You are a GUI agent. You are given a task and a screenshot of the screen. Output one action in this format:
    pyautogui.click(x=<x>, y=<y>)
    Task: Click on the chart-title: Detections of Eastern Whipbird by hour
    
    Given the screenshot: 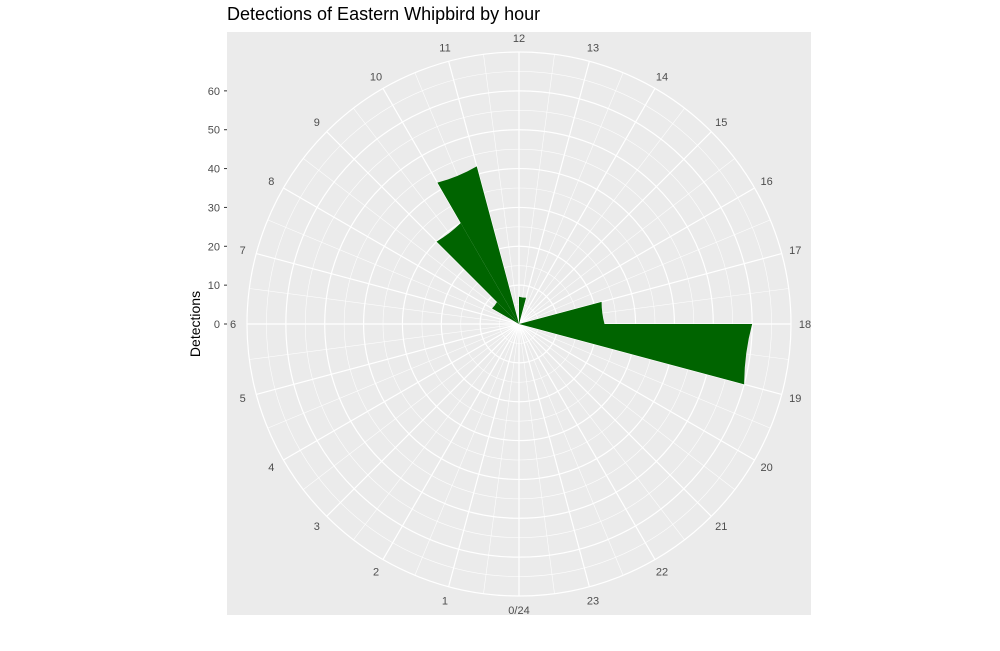 What is the action you would take?
    pyautogui.click(x=384, y=14)
    